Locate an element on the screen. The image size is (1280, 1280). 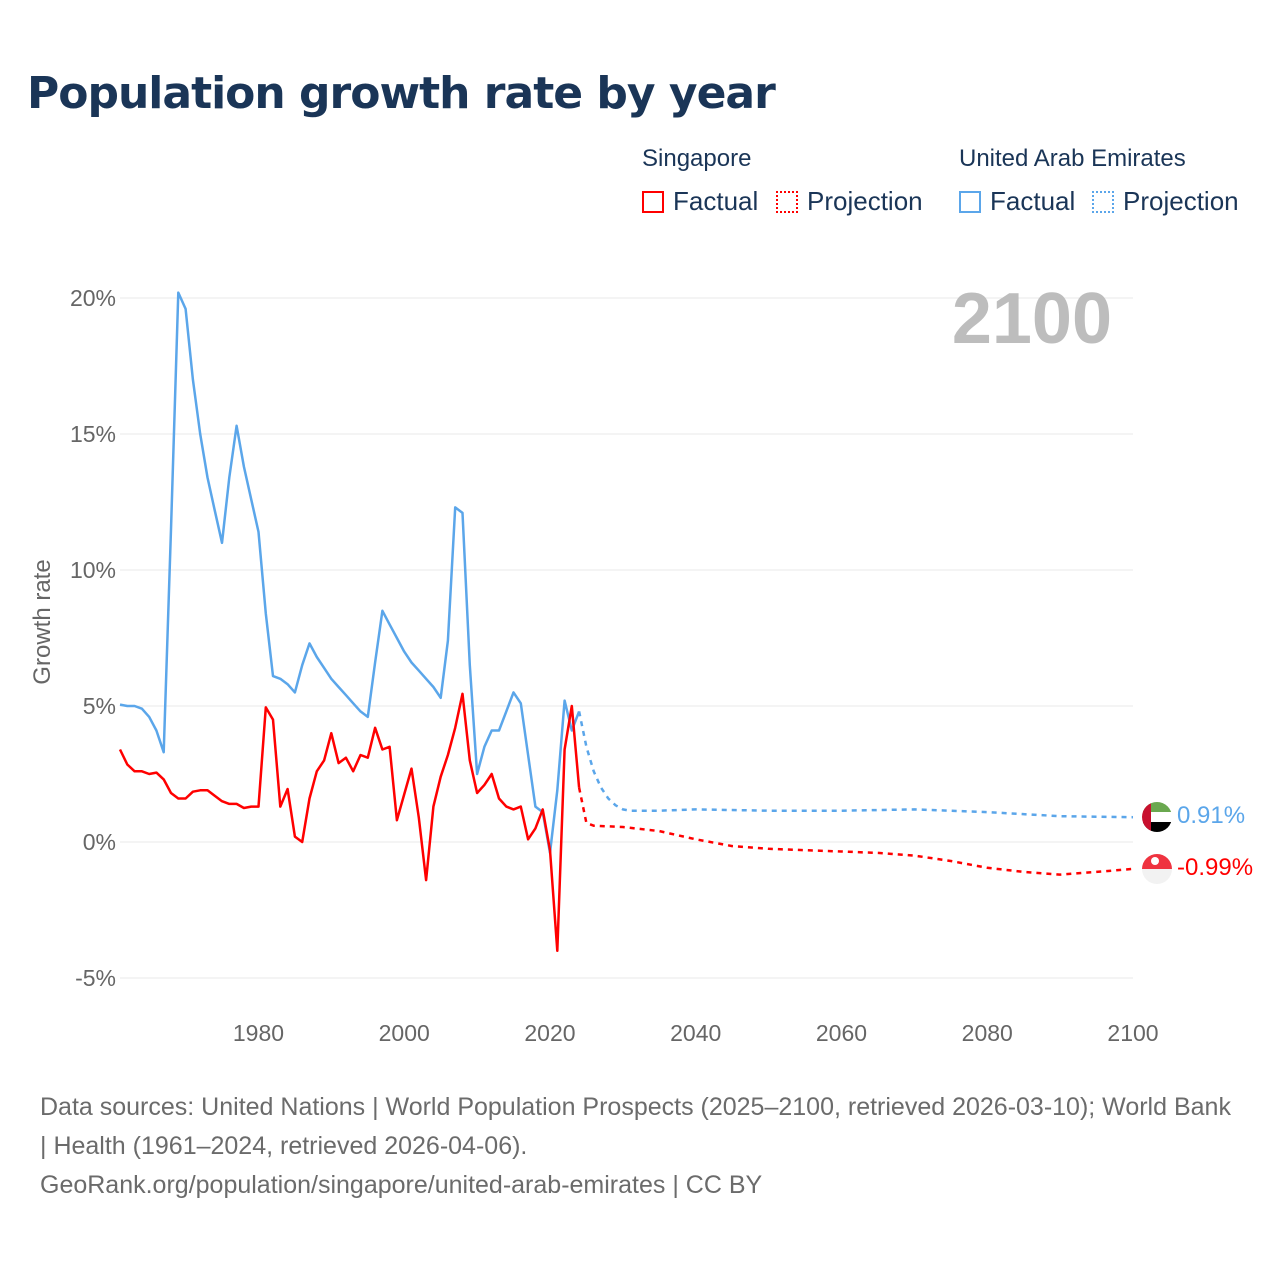
x-tick-label: 2000 is located at coordinates (404, 1033).